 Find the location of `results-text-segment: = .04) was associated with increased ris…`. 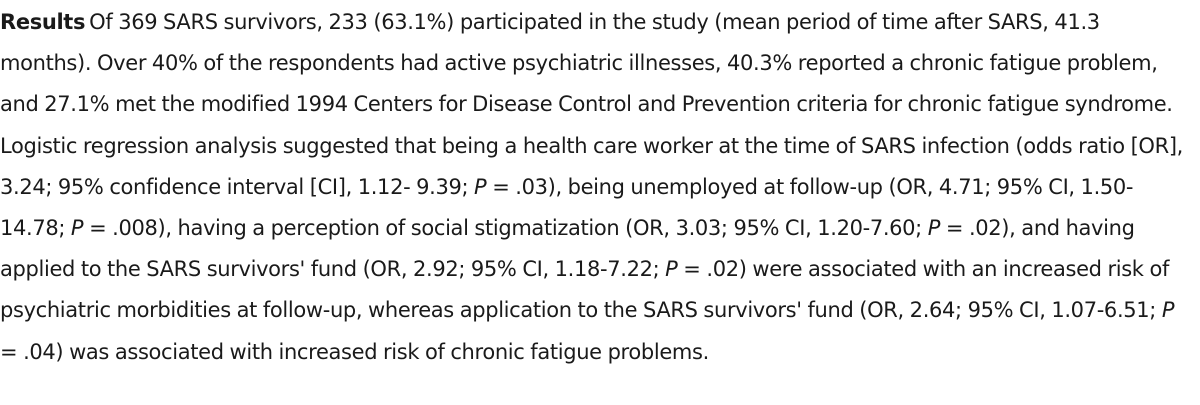

results-text-segment: = .04) was associated with increased ris… is located at coordinates (354, 351).